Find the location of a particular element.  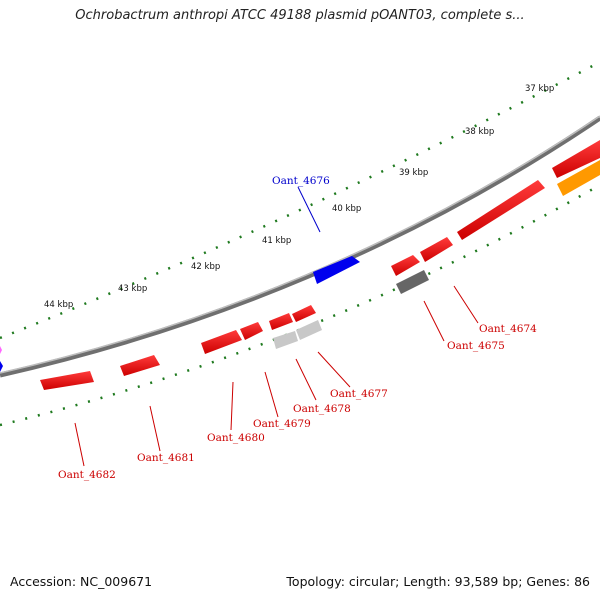

gene-forward-far-right is located at coordinates (576, 159).